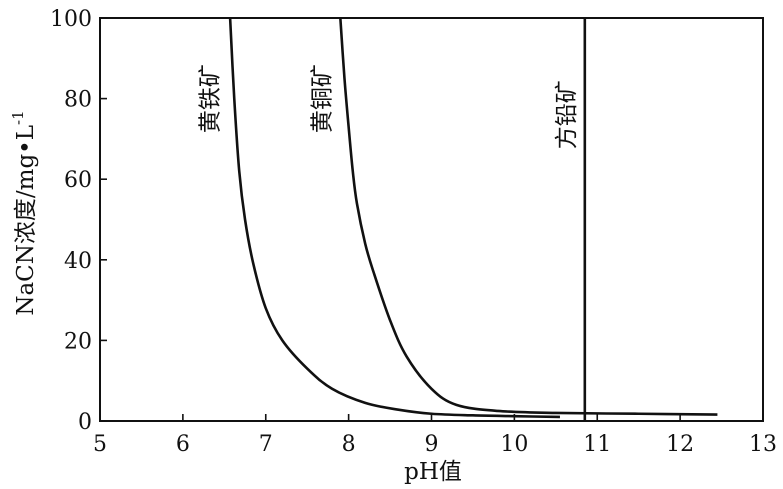 This screenshot has height=489, width=783. Describe the element at coordinates (567, 114) in the screenshot. I see `curve-label: 方铅矿` at that location.